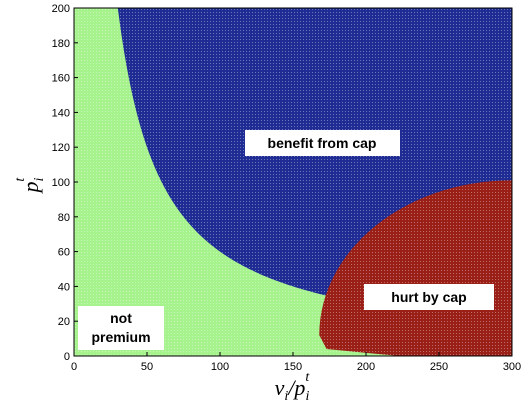 The image size is (526, 408). Describe the element at coordinates (64, 218) in the screenshot. I see `y-tick-label: 80` at that location.